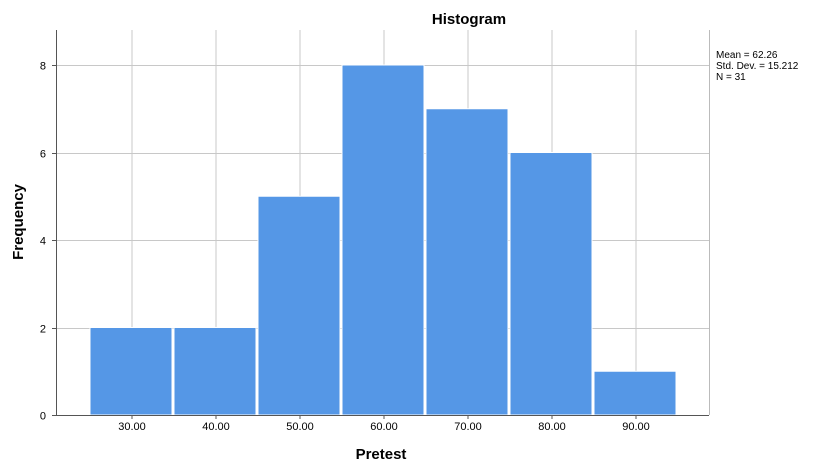 The width and height of the screenshot is (816, 463). Describe the element at coordinates (131, 371) in the screenshot. I see `bar-30.00` at that location.